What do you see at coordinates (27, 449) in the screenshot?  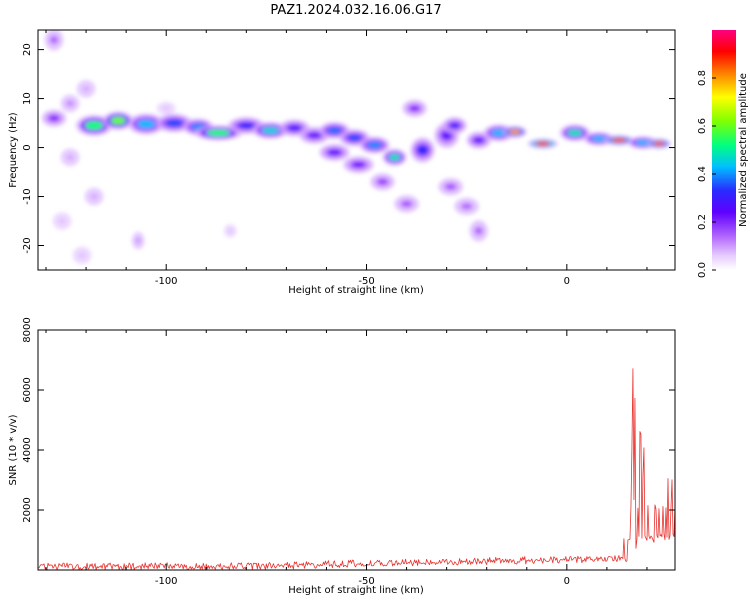 I see `y-tick-label: 4000` at bounding box center [27, 449].